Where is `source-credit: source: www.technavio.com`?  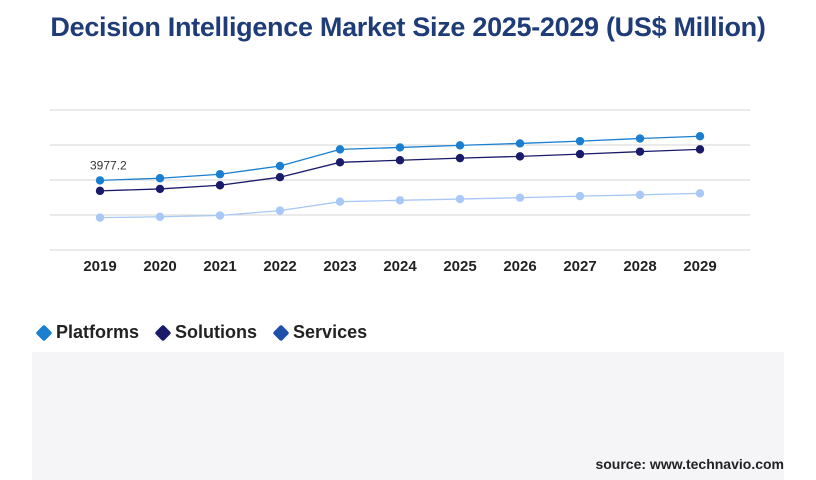
source-credit: source: www.technavio.com is located at coordinates (689, 464).